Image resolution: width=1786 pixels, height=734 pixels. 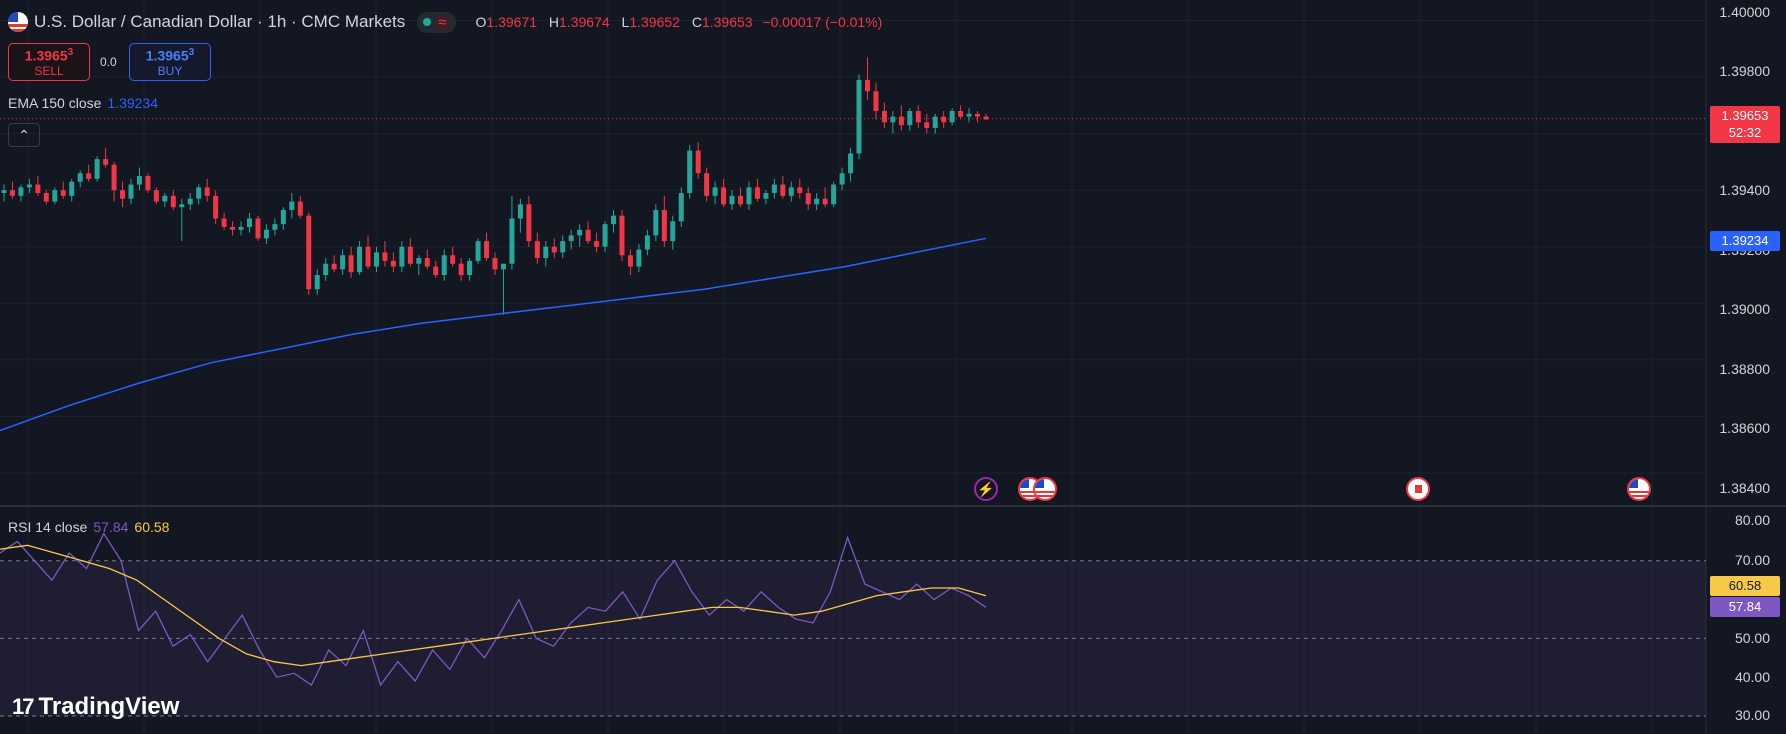 What do you see at coordinates (1752, 560) in the screenshot?
I see `rsi-axis-label: 70.00` at bounding box center [1752, 560].